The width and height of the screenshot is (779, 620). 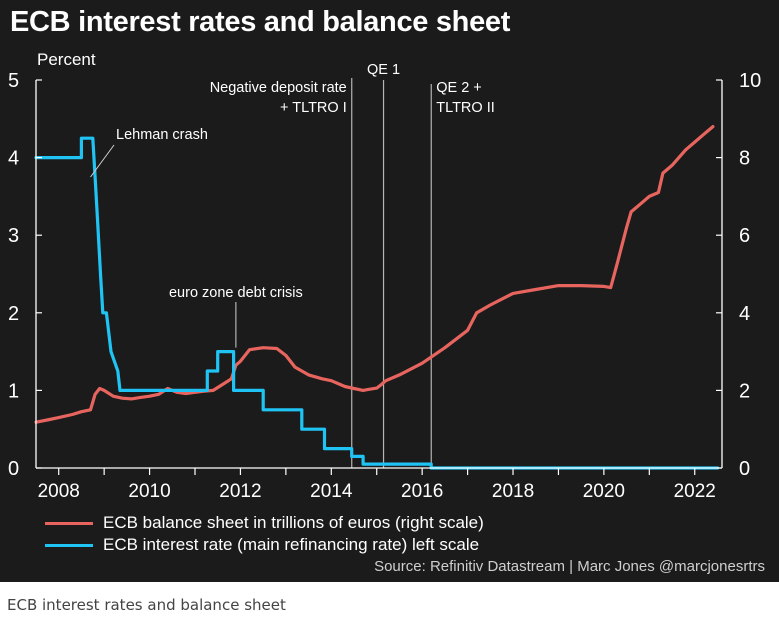 What do you see at coordinates (66, 59) in the screenshot?
I see `left-axis-unit-label: Percent` at bounding box center [66, 59].